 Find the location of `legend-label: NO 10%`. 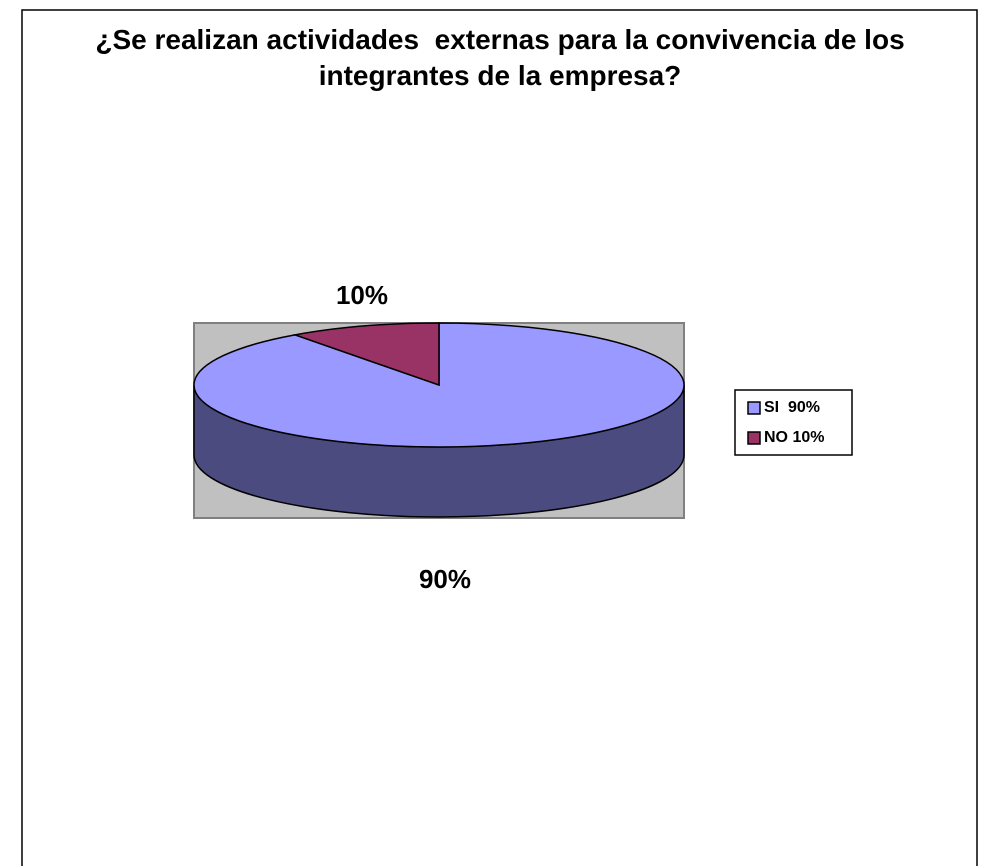

legend-label: NO 10% is located at coordinates (794, 437).